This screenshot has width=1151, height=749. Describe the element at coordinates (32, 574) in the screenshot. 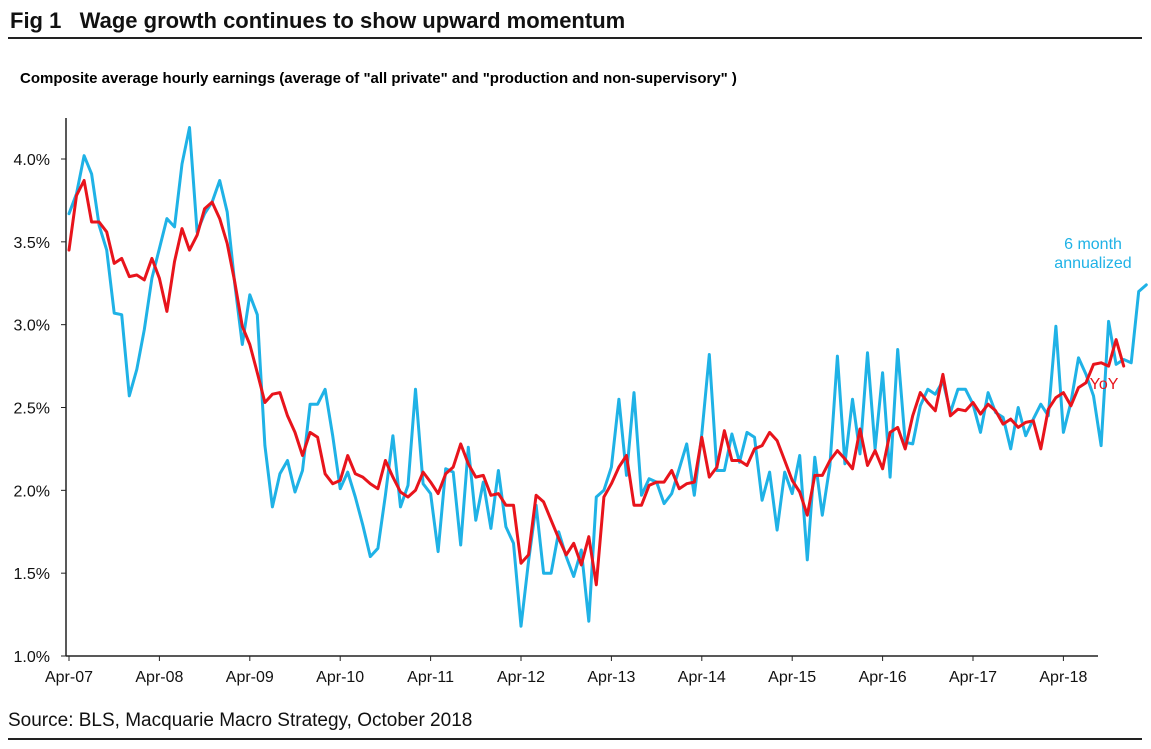

I see `y-tick-label: 1.5%` at that location.